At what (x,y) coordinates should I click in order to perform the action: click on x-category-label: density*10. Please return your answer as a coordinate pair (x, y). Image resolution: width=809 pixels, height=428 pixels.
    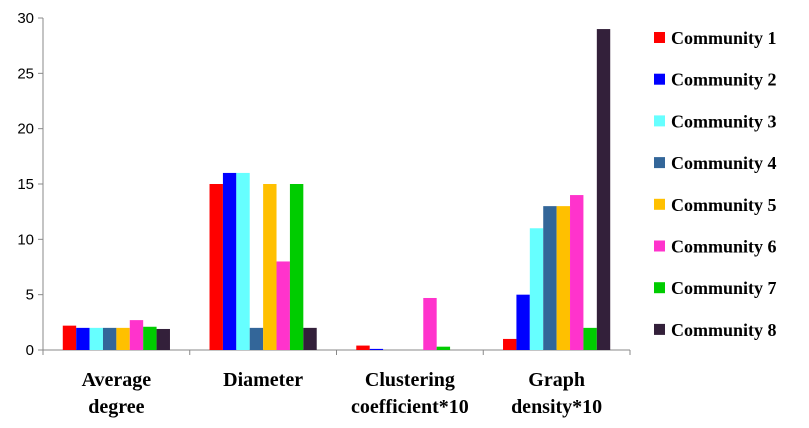
    Looking at the image, I should click on (556, 407).